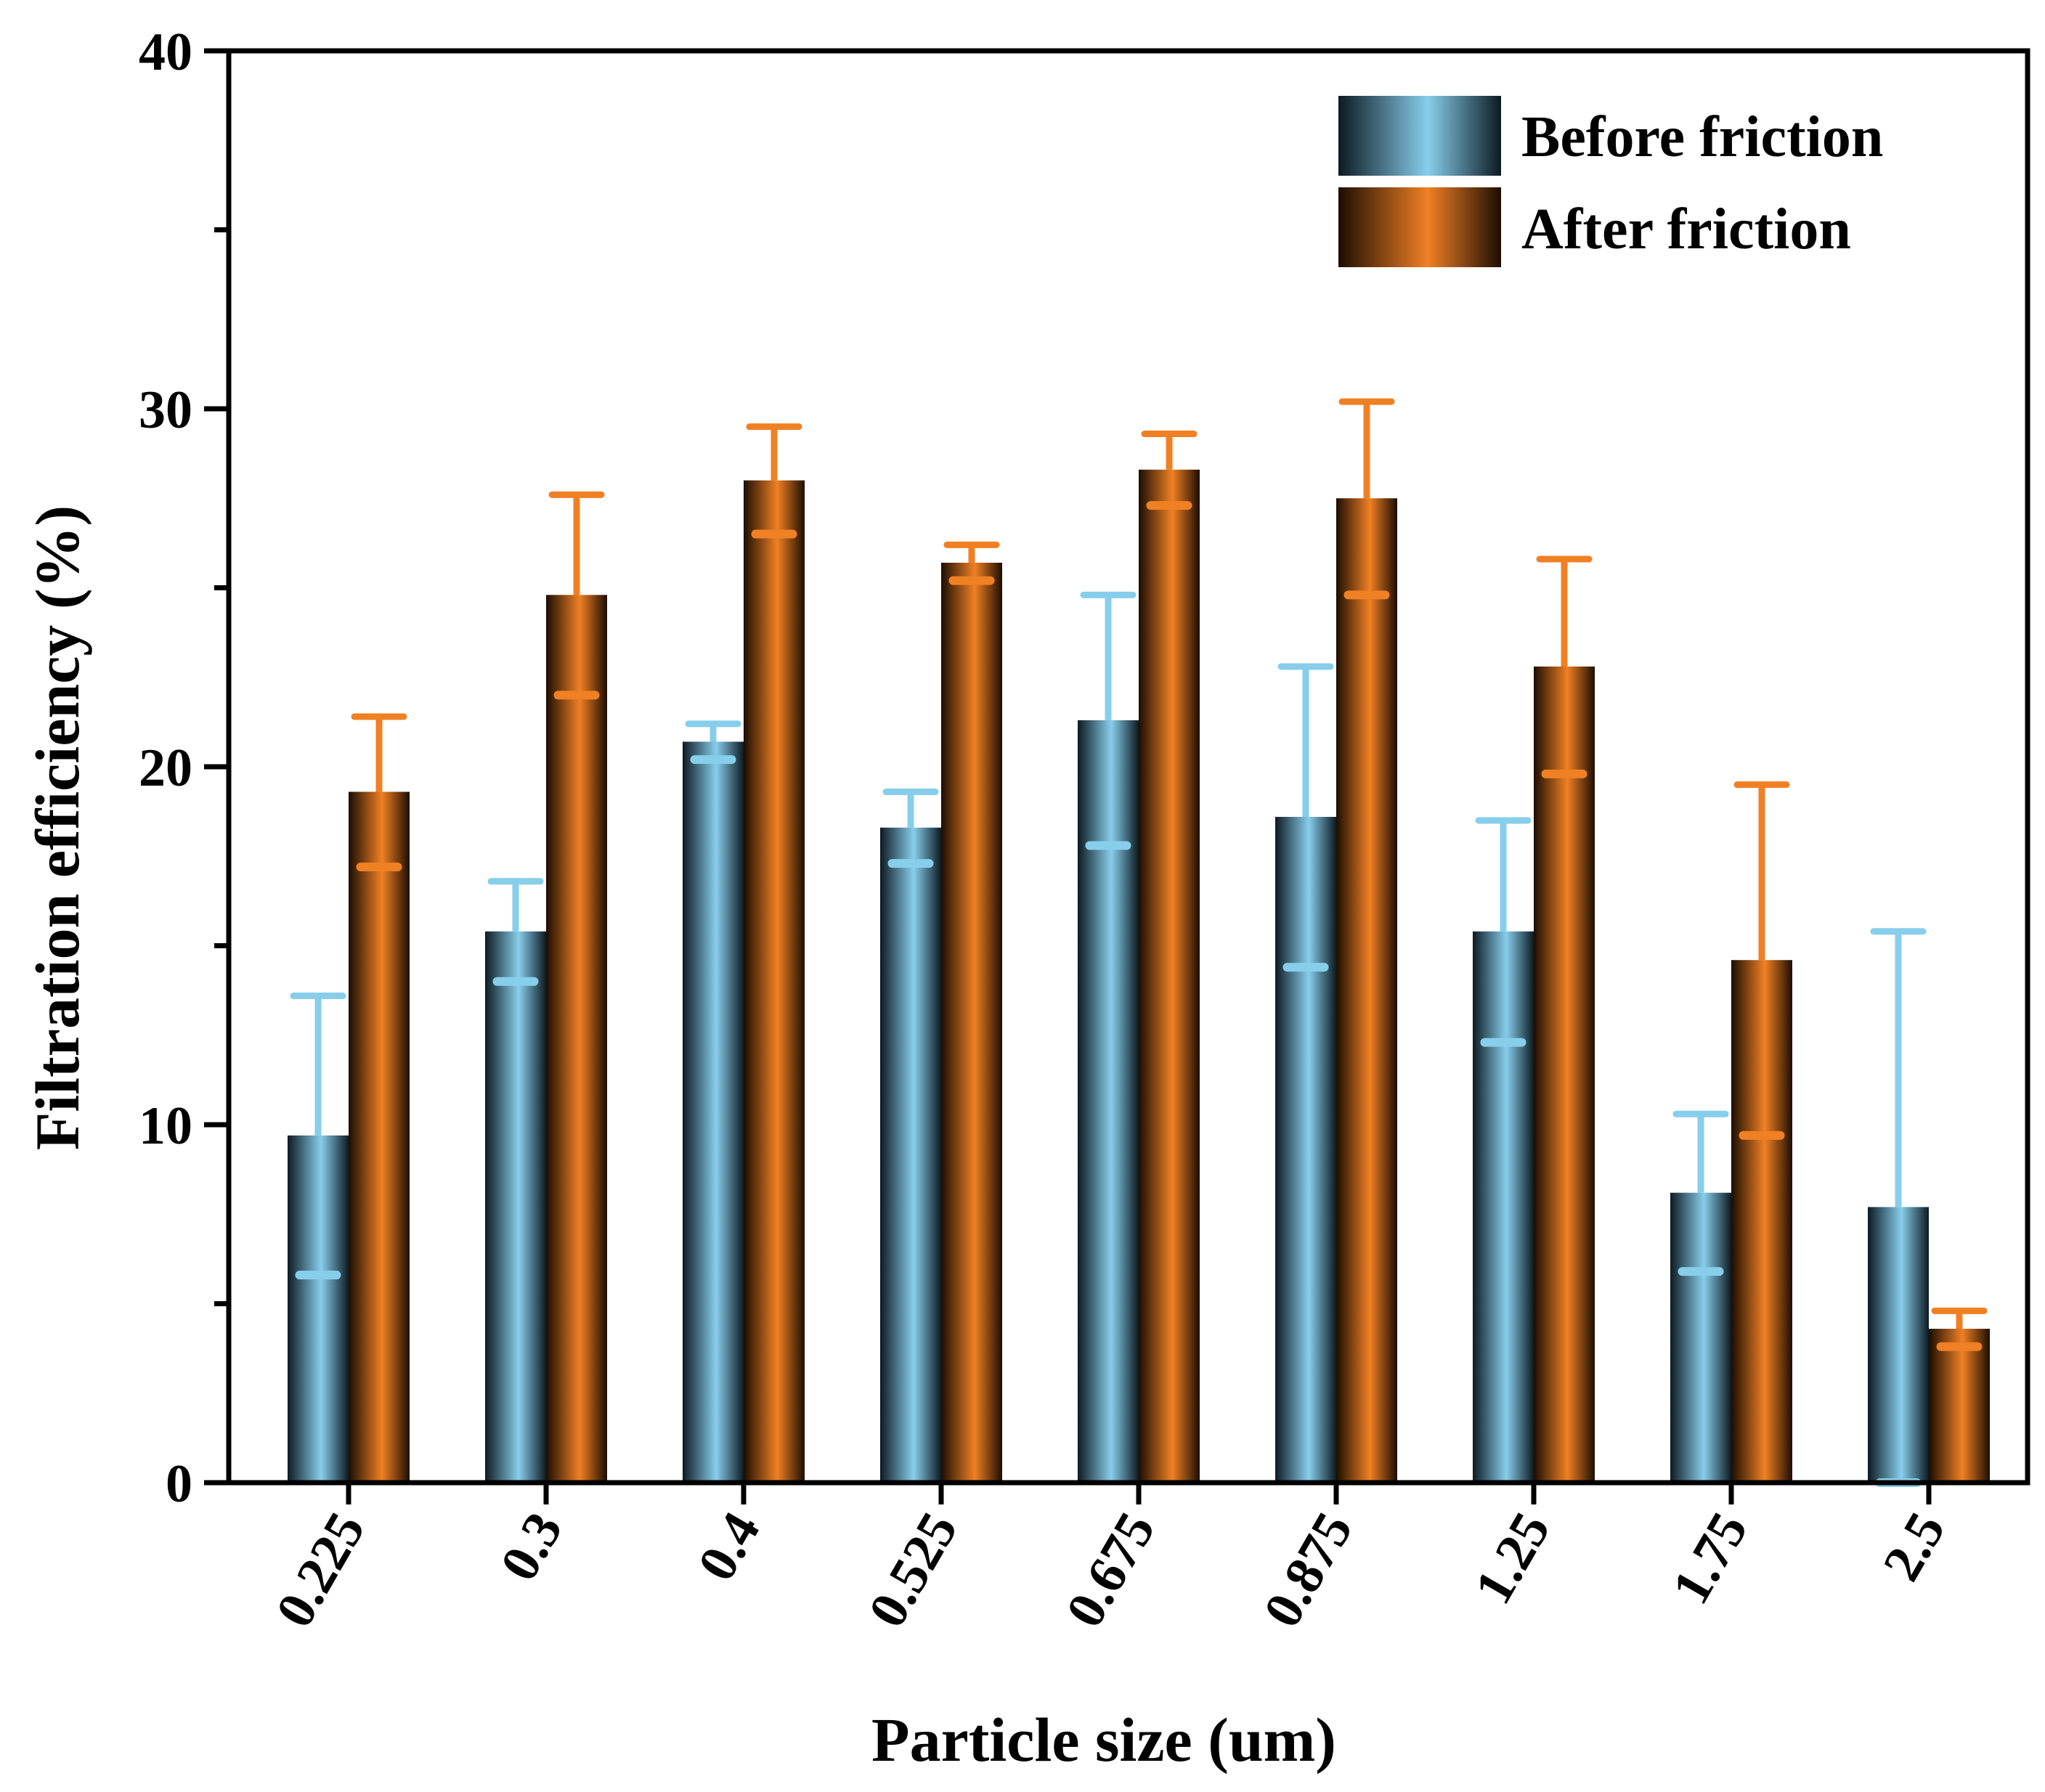  I want to click on legend-swatch-before-friction, so click(1419, 136).